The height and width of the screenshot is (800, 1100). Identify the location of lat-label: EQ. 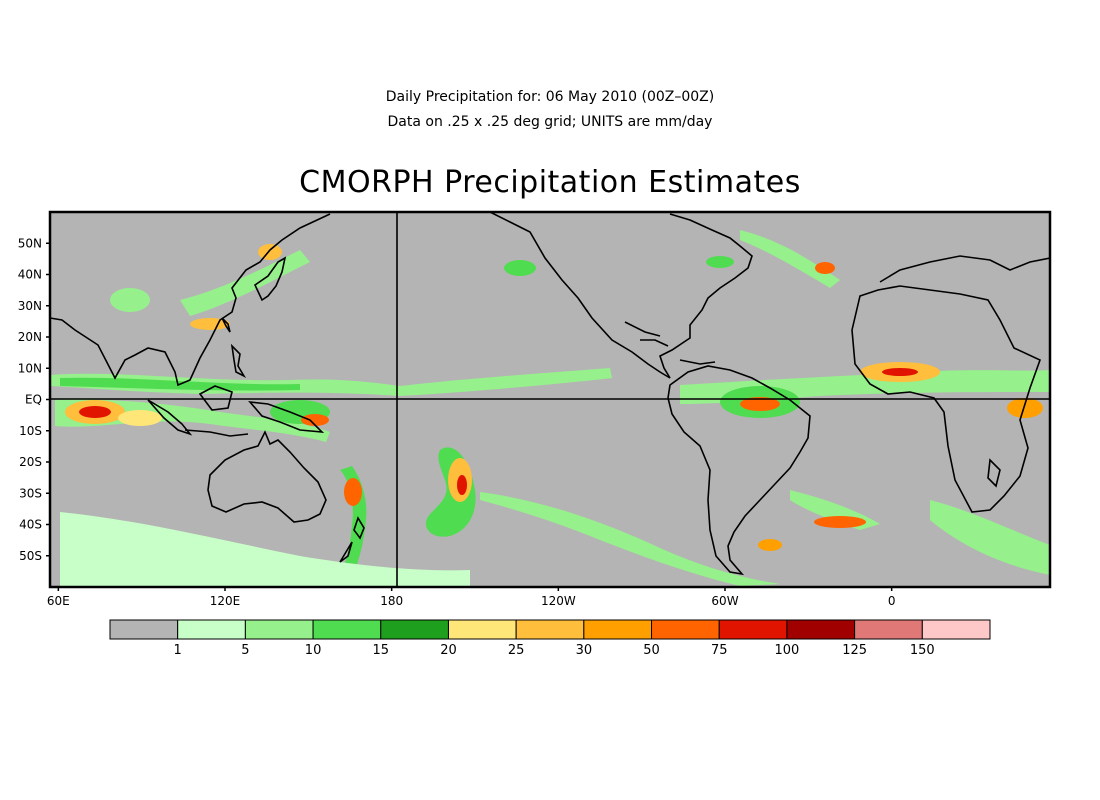
(33, 400).